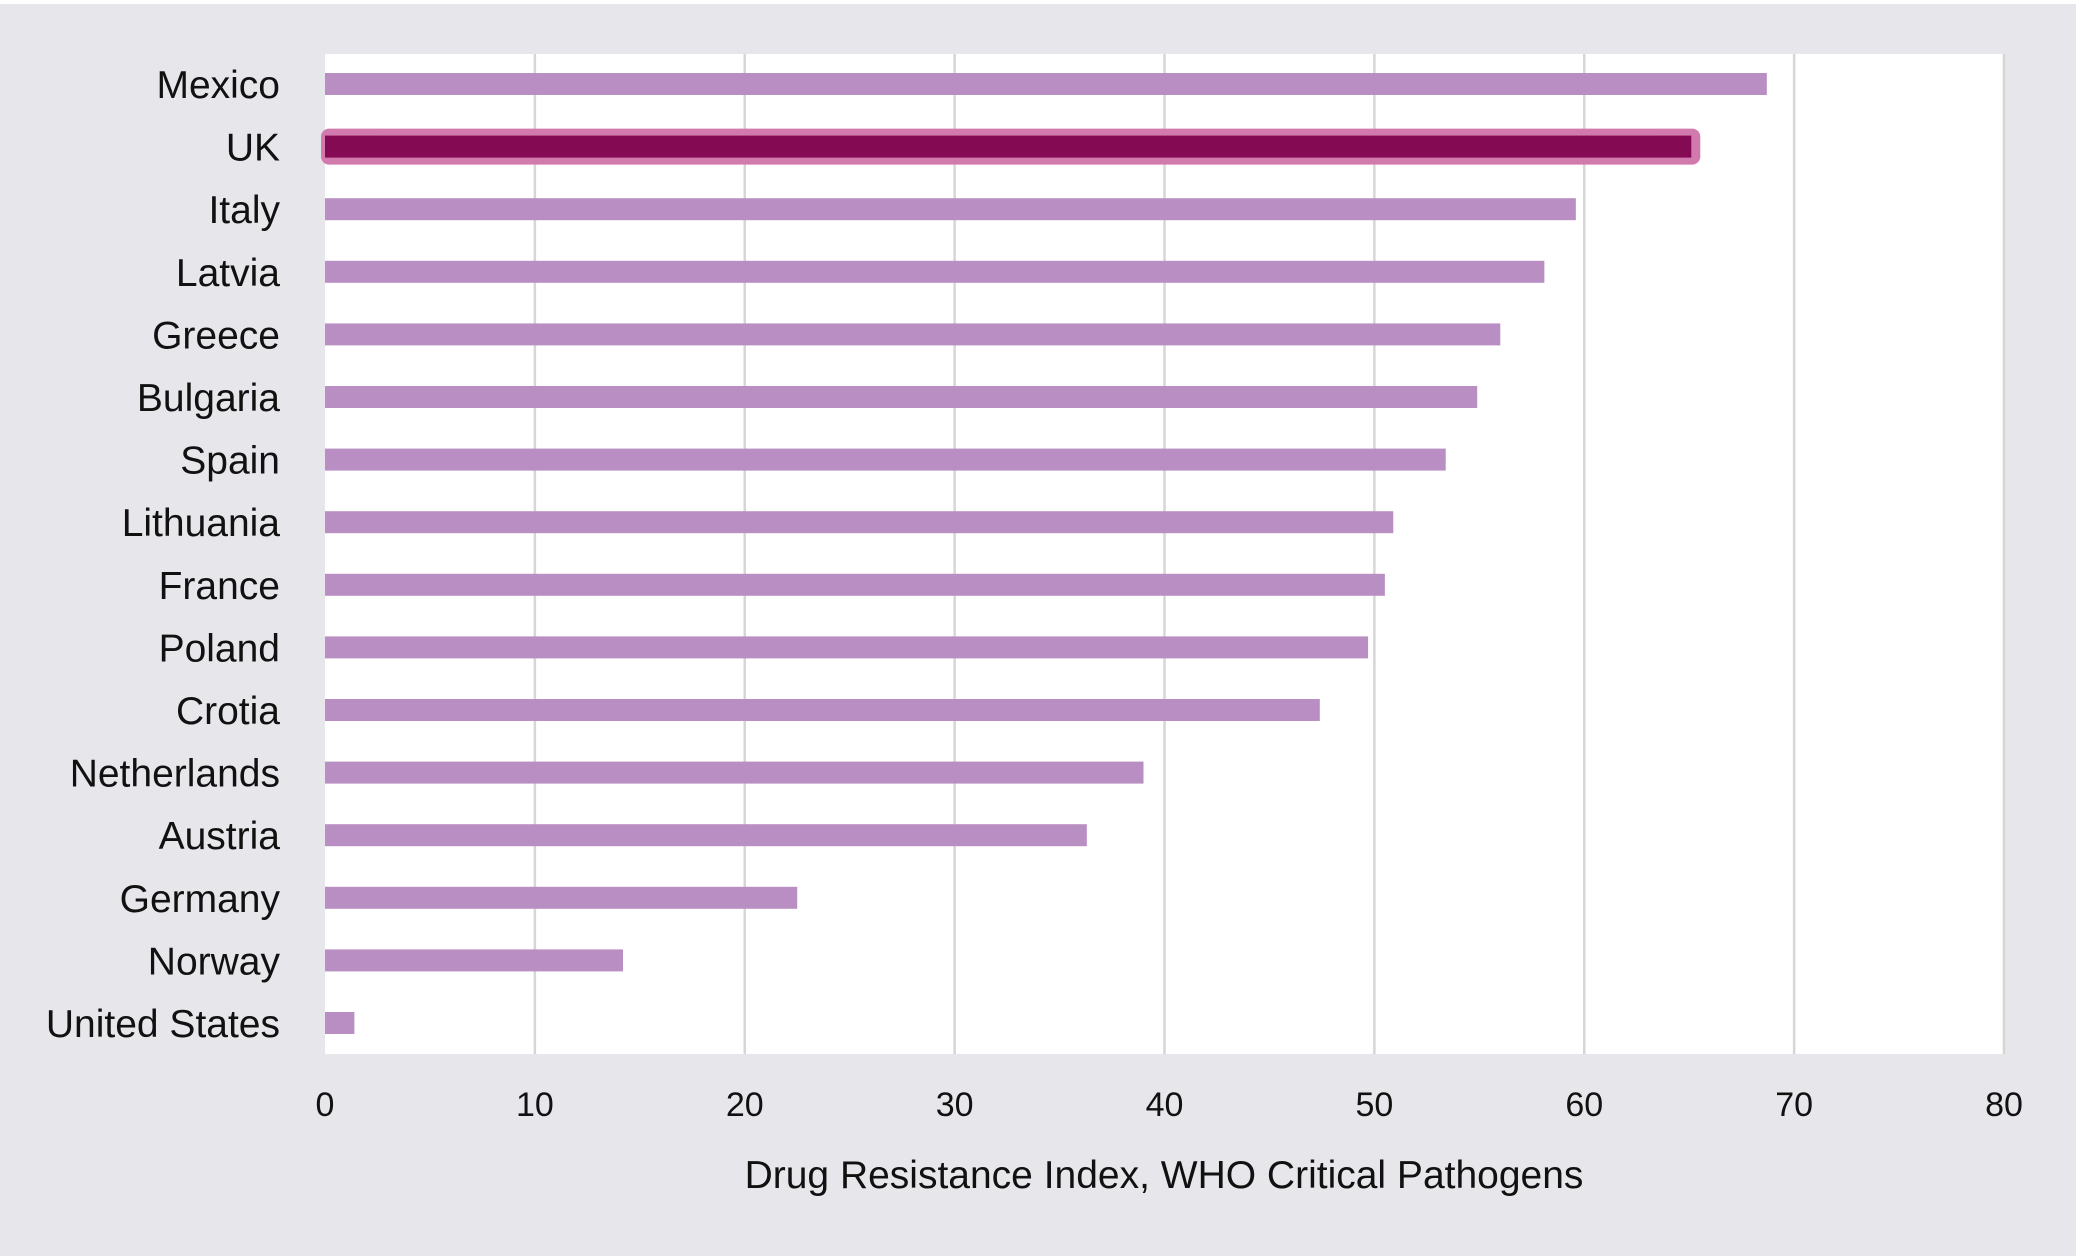  What do you see at coordinates (745, 1105) in the screenshot?
I see `x-tick-label: 20` at bounding box center [745, 1105].